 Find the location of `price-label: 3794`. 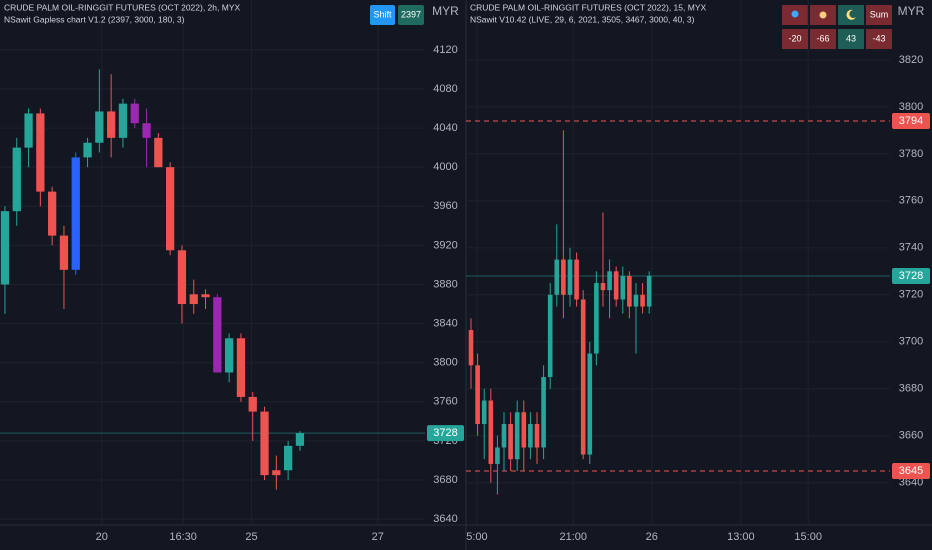

price-label: 3794 is located at coordinates (911, 121).